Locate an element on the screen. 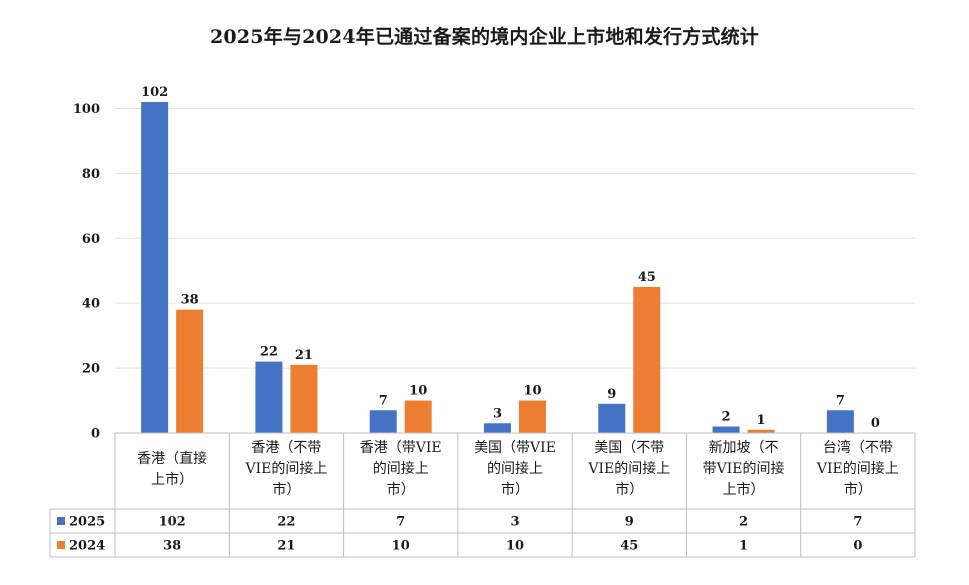  legend-label: 2024 is located at coordinates (87, 546).